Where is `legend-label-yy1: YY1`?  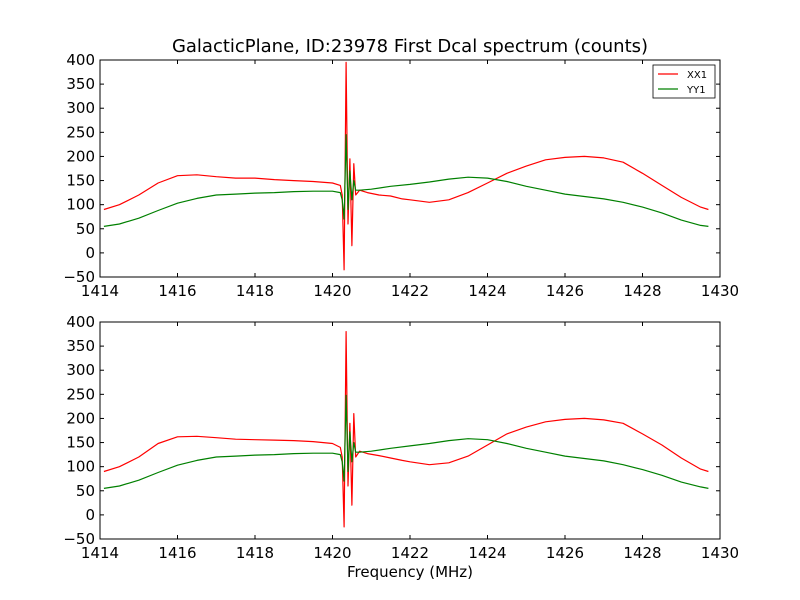 legend-label-yy1: YY1 is located at coordinates (696, 90).